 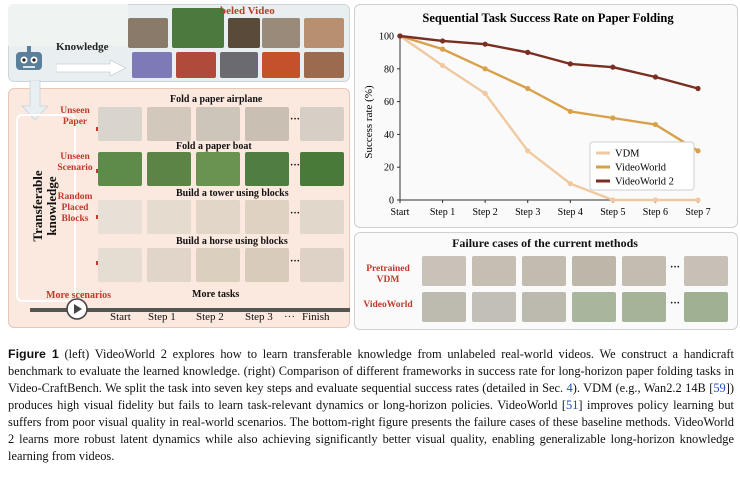 I want to click on chart-y-axis-label: Success rate (%), so click(x=369, y=122).